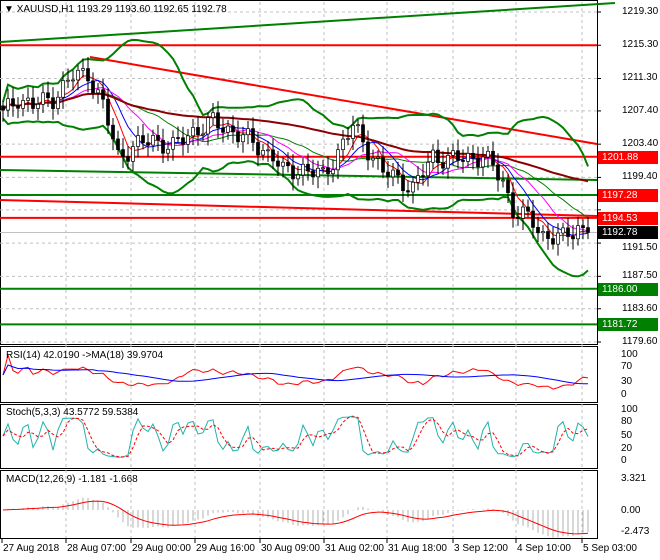 The image size is (660, 560). Describe the element at coordinates (295, 517) in the screenshot. I see `macd-signal-line` at that location.